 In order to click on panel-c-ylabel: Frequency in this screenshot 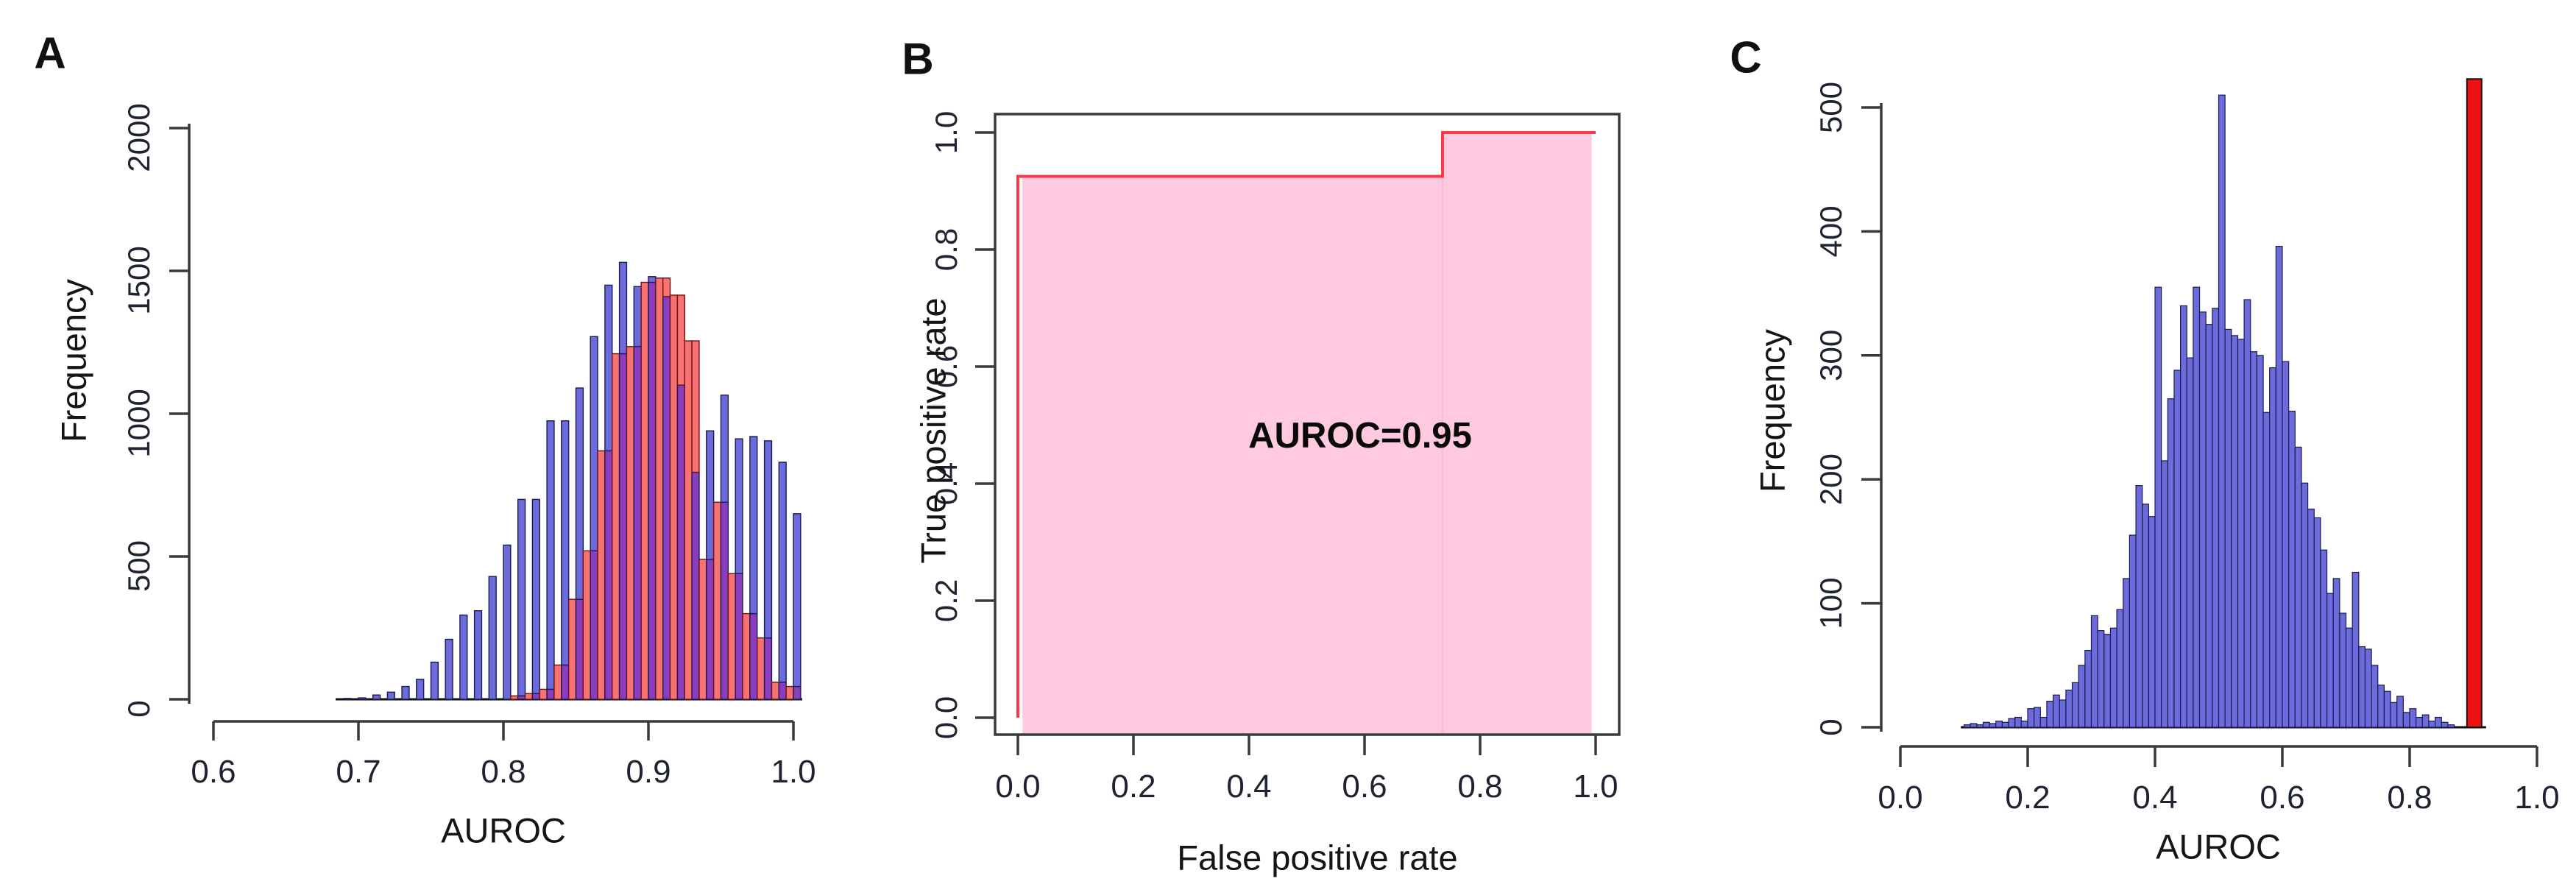, I will do `click(1772, 410)`.